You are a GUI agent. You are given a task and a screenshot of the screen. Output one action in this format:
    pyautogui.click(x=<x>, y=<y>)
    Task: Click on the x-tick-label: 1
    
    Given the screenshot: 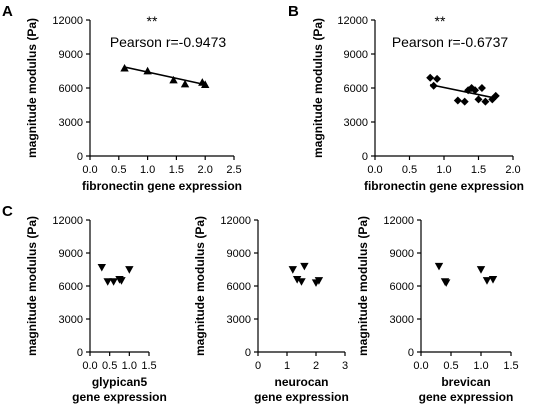 What is the action you would take?
    pyautogui.click(x=287, y=366)
    